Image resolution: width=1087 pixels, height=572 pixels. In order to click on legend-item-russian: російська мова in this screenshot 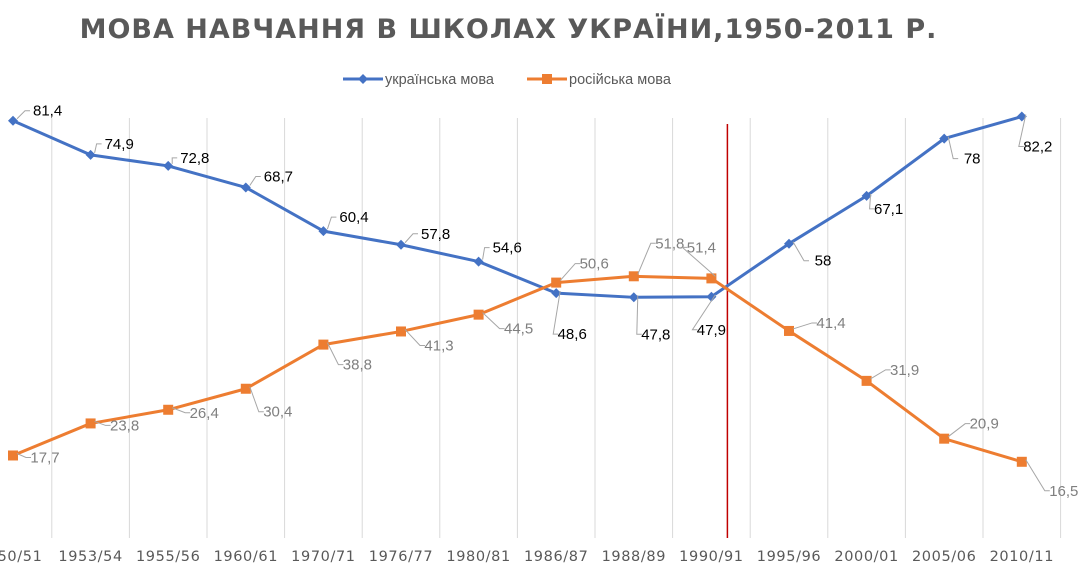, I will do `click(599, 80)`.